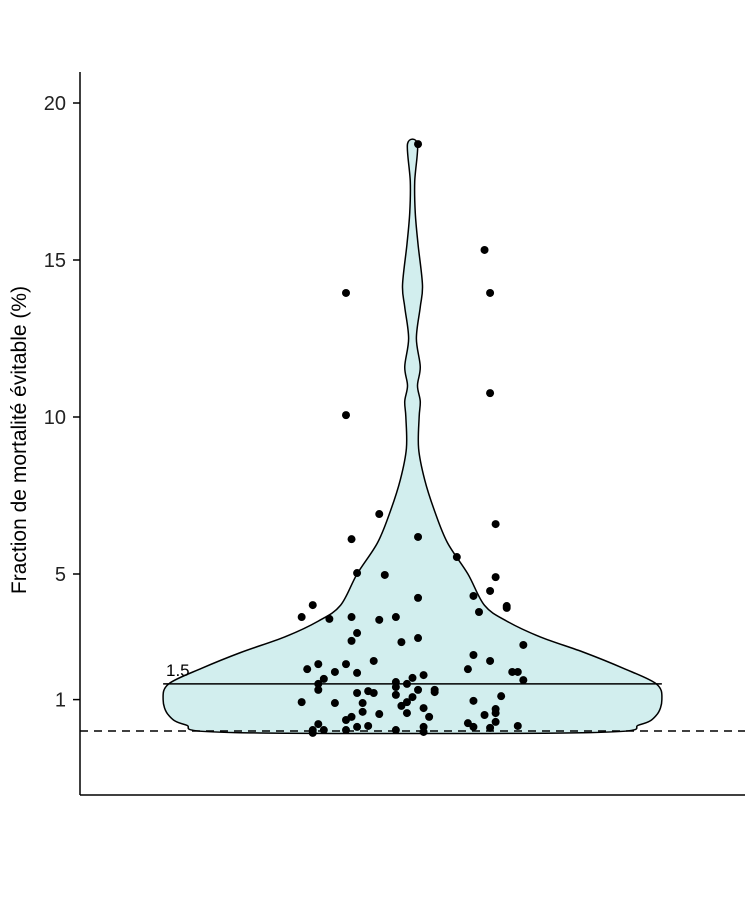 The width and height of the screenshot is (754, 905). What do you see at coordinates (178, 670) in the screenshot?
I see `reference-line-label: 1.5` at bounding box center [178, 670].